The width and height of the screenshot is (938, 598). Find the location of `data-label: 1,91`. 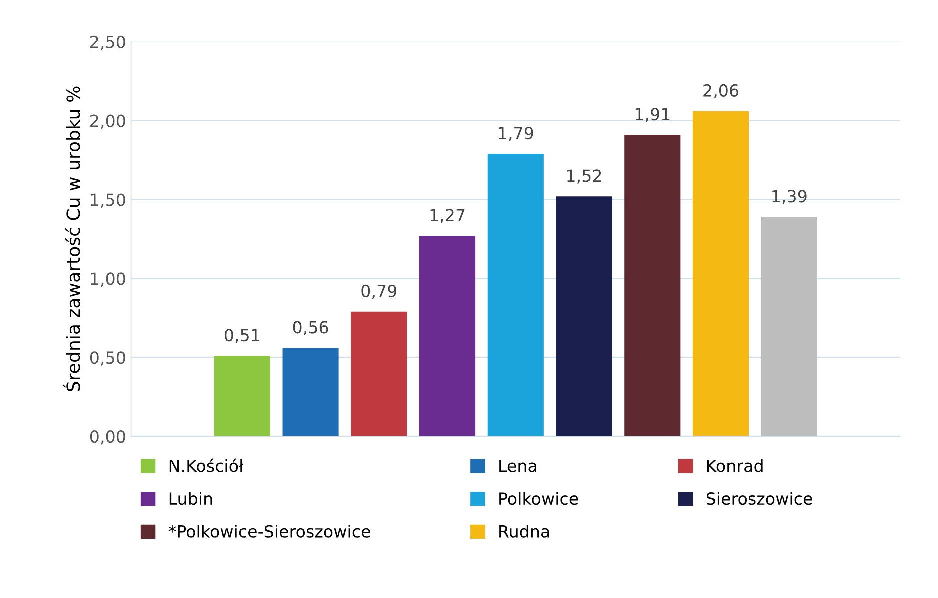

data-label: 1,91 is located at coordinates (653, 115).